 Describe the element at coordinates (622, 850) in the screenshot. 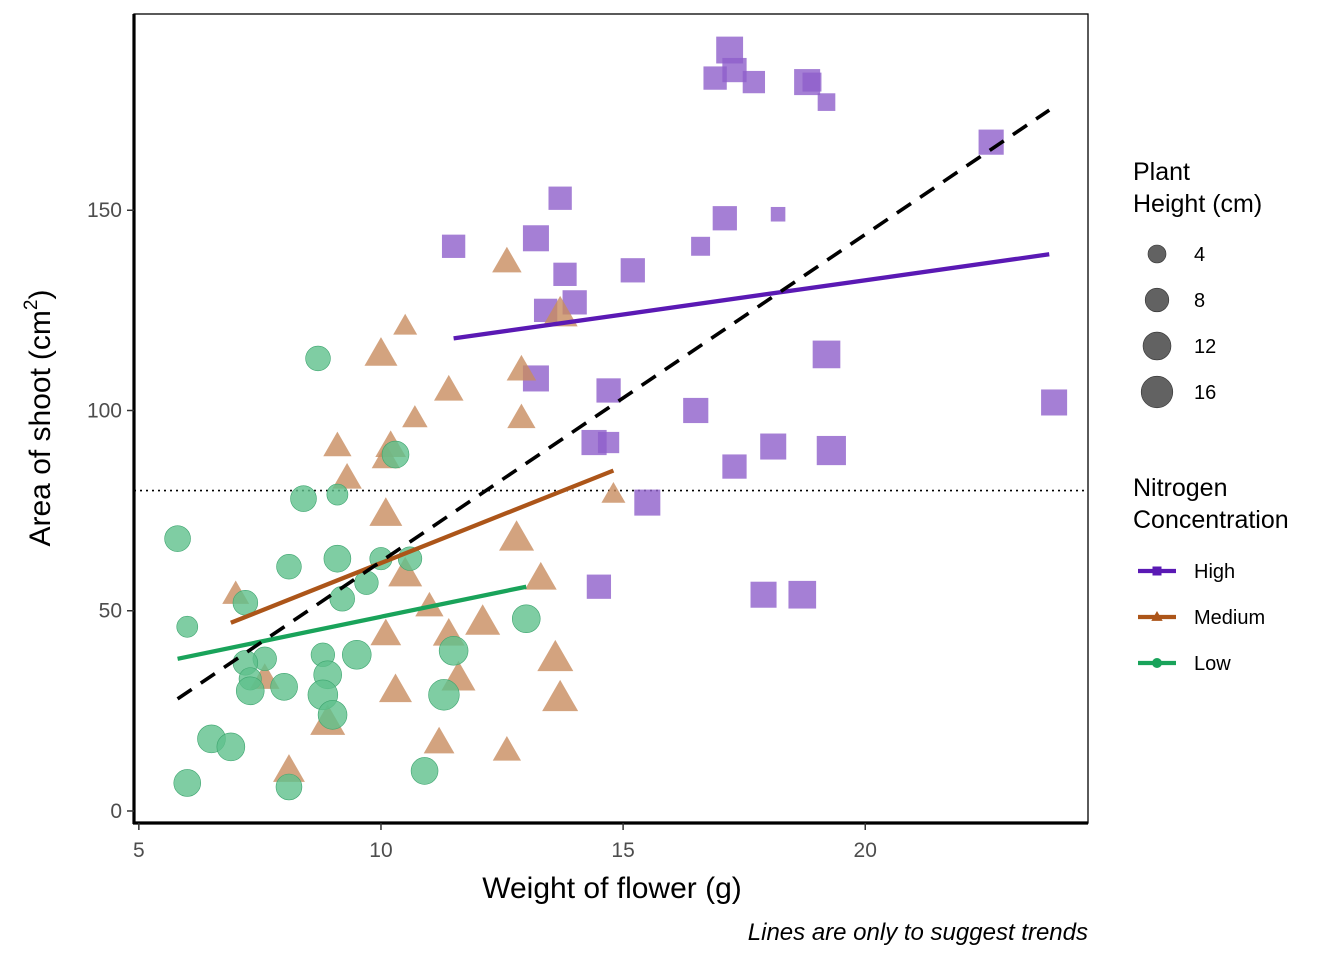

I see `x-tick-label: 15` at that location.